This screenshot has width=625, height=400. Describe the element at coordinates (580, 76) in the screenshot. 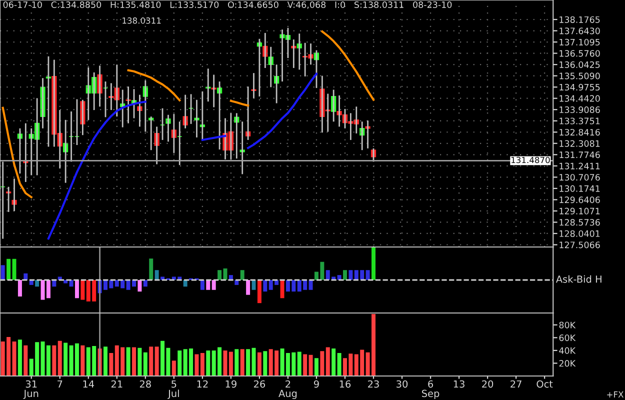

I see `y-tick-label: 135.5090` at that location.